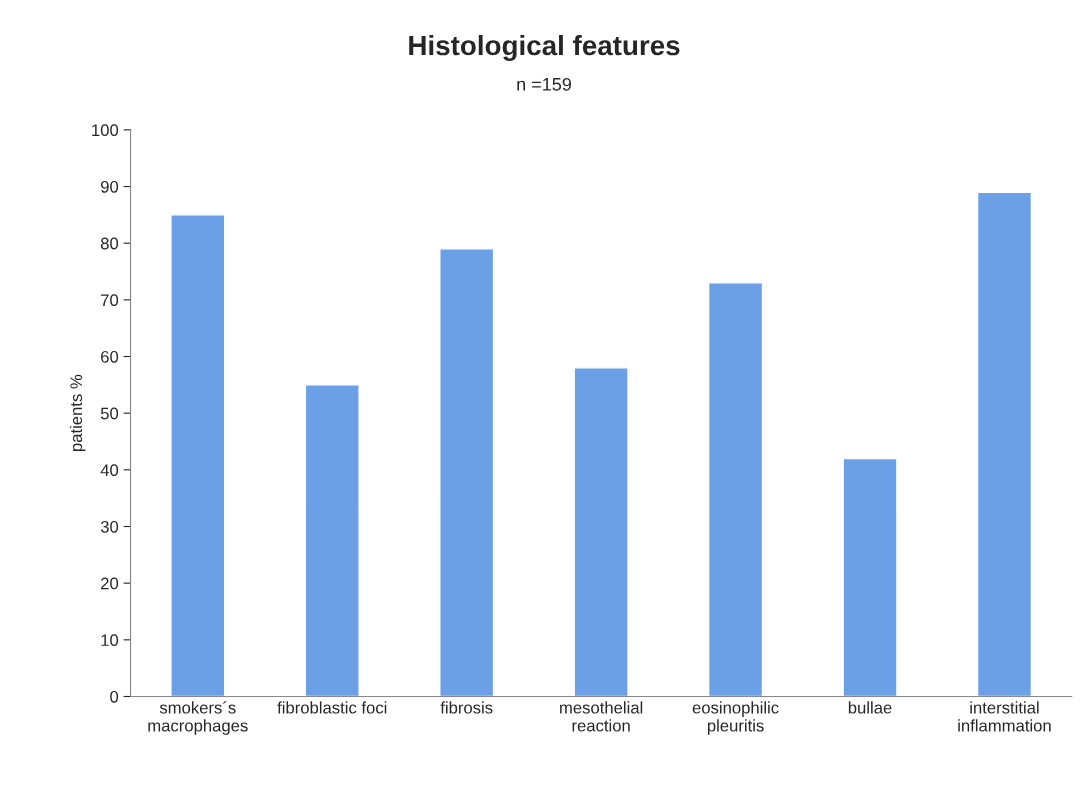  Describe the element at coordinates (114, 696) in the screenshot. I see `y-tick-label: 0` at that location.